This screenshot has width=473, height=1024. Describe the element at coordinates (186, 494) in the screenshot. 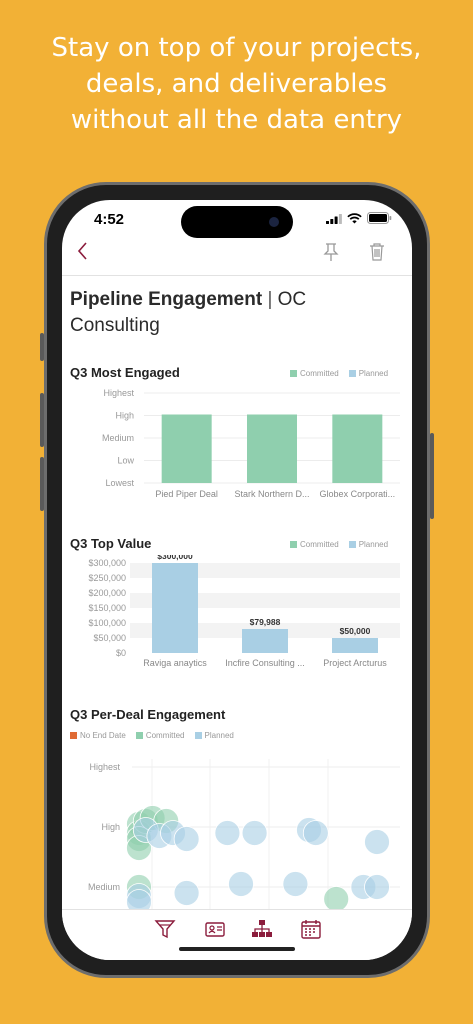

I see `x-tick-label: Pied Piper Deal` at that location.